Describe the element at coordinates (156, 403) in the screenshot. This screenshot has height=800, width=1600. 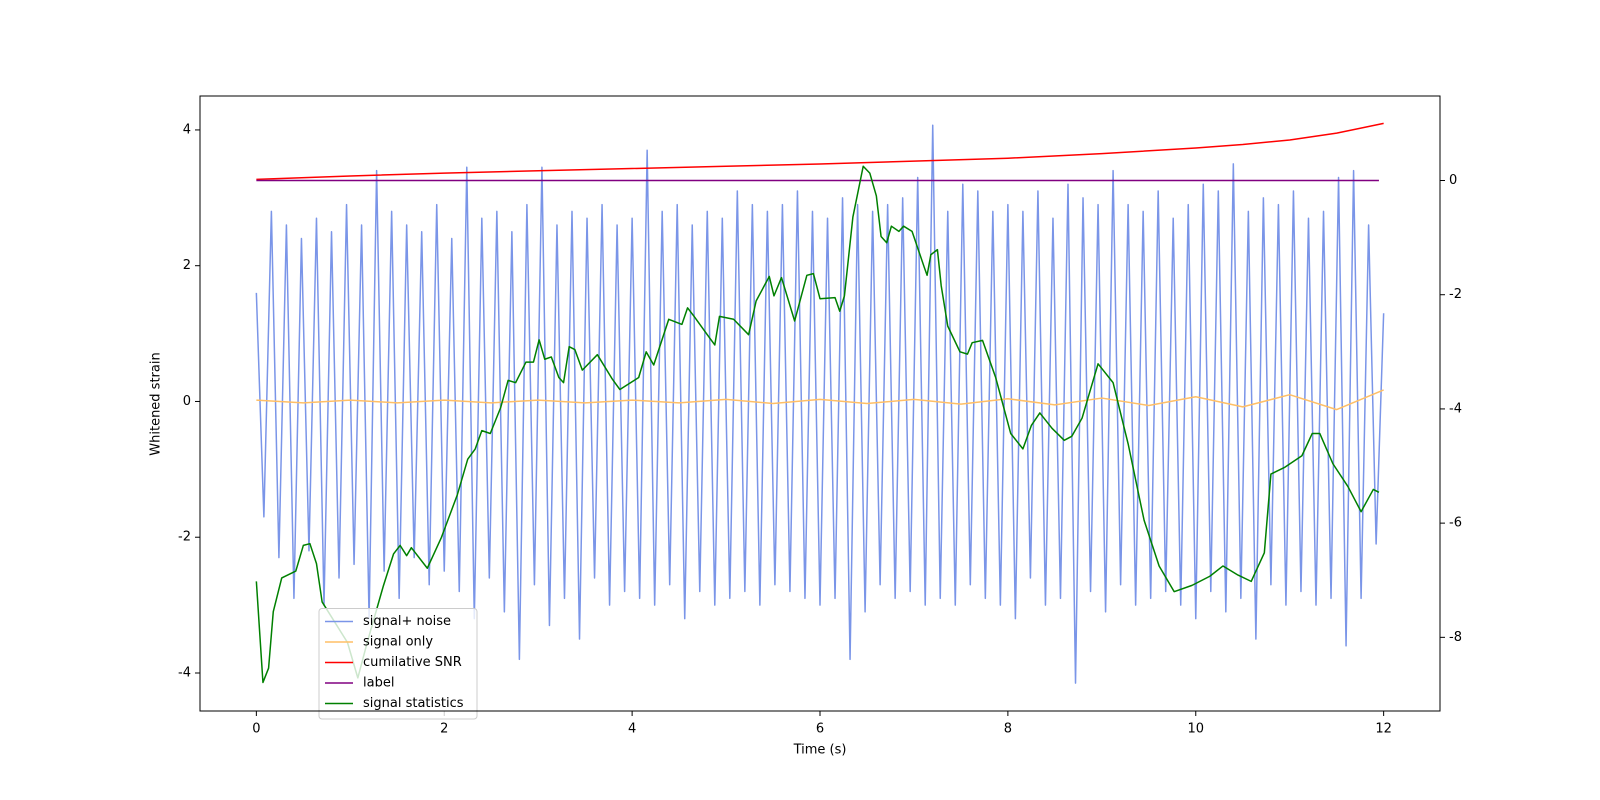
I see `y-axis-label: Whitened strain` at that location.